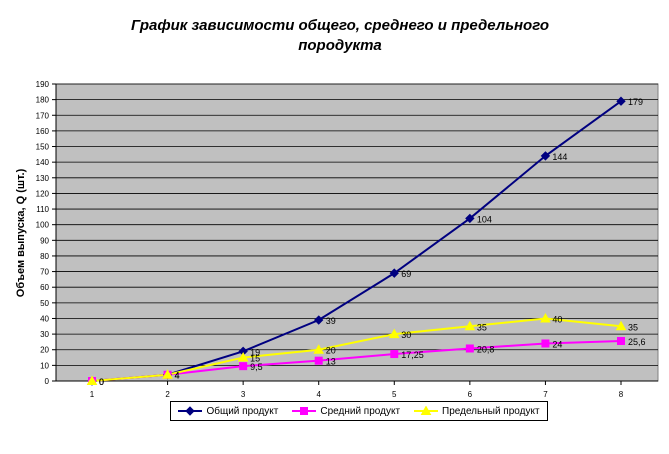  I want to click on y-tick-label: 40, so click(44, 318).